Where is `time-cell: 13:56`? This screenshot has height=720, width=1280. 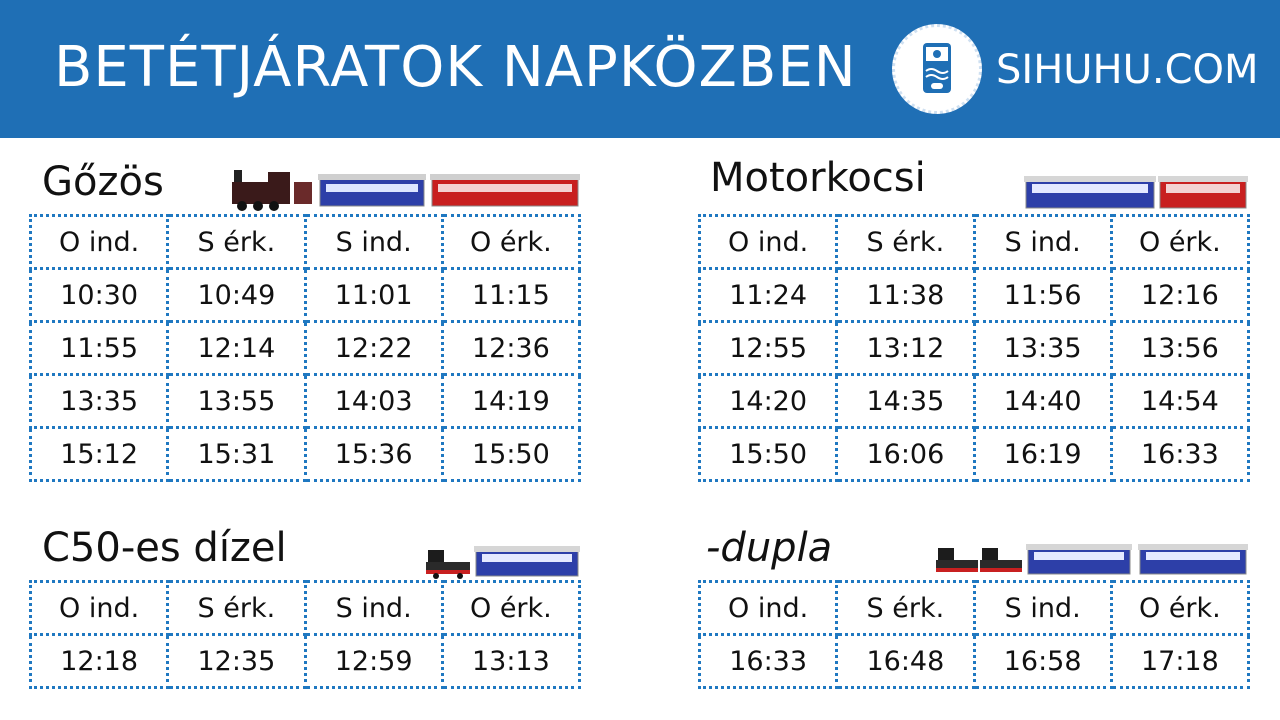
time-cell: 13:56 is located at coordinates (1180, 348).